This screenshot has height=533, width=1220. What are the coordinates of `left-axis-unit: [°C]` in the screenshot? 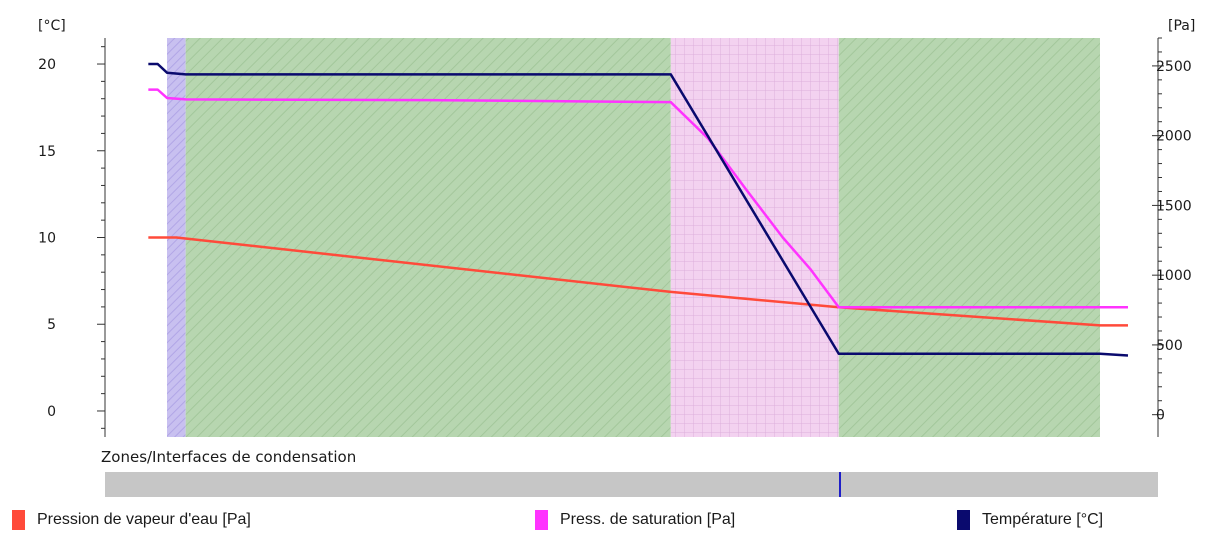 It's located at (52, 26).